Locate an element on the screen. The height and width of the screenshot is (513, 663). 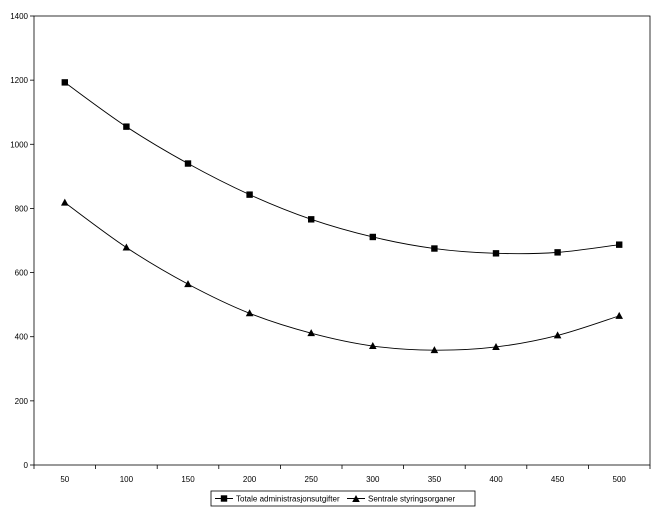
x-tick-label: 250 is located at coordinates (312, 479).